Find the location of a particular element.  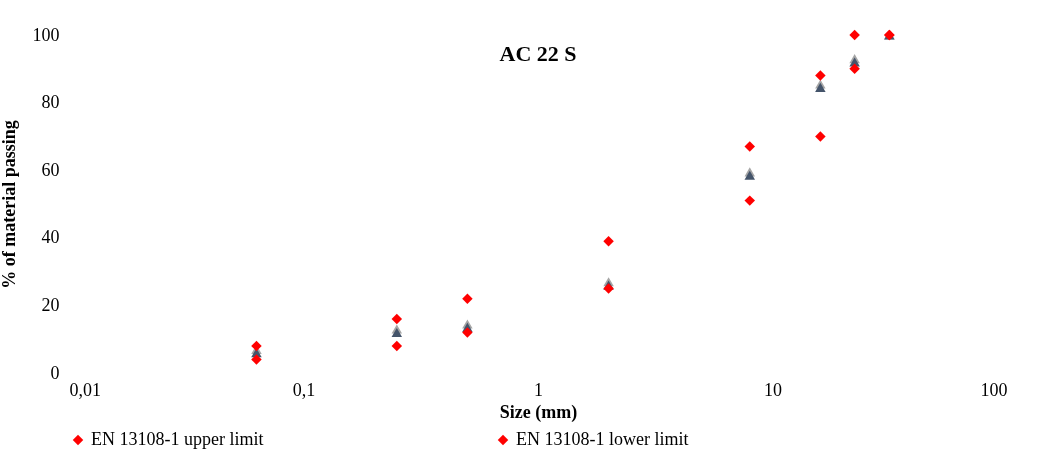

y-tick-label: 20 is located at coordinates (50, 304).